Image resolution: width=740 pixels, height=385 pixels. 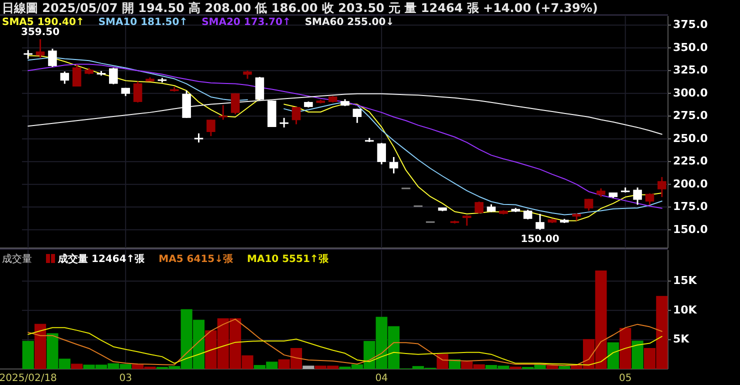 What do you see at coordinates (17, 259) in the screenshot?
I see `legend-title: 成交量` at bounding box center [17, 259].